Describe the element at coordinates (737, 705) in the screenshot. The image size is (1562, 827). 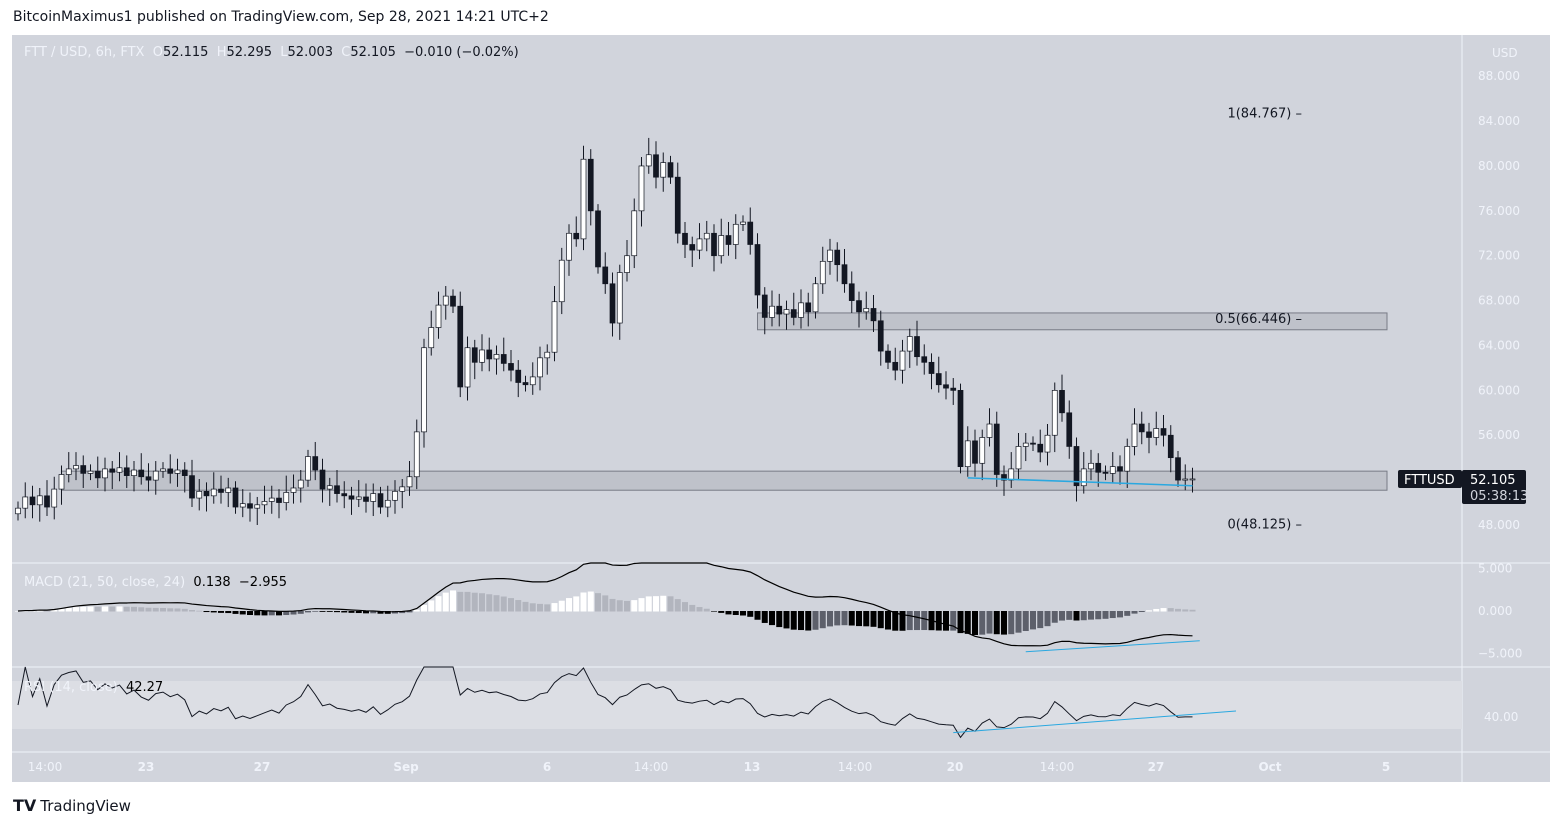
I see `rsi-band` at that location.